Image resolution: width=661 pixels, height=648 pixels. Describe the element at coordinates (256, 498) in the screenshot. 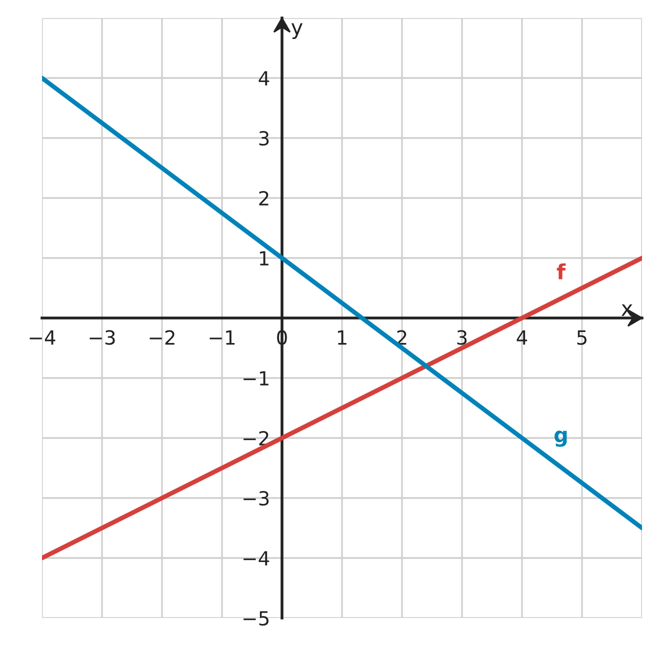

I see `y-tick-label: −3` at that location.